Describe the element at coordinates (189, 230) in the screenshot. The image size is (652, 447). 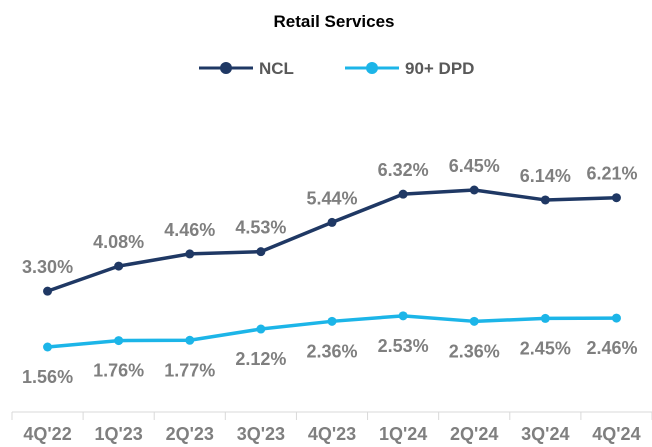
I see `data-label-ncl-2q23: 4.46%` at that location.